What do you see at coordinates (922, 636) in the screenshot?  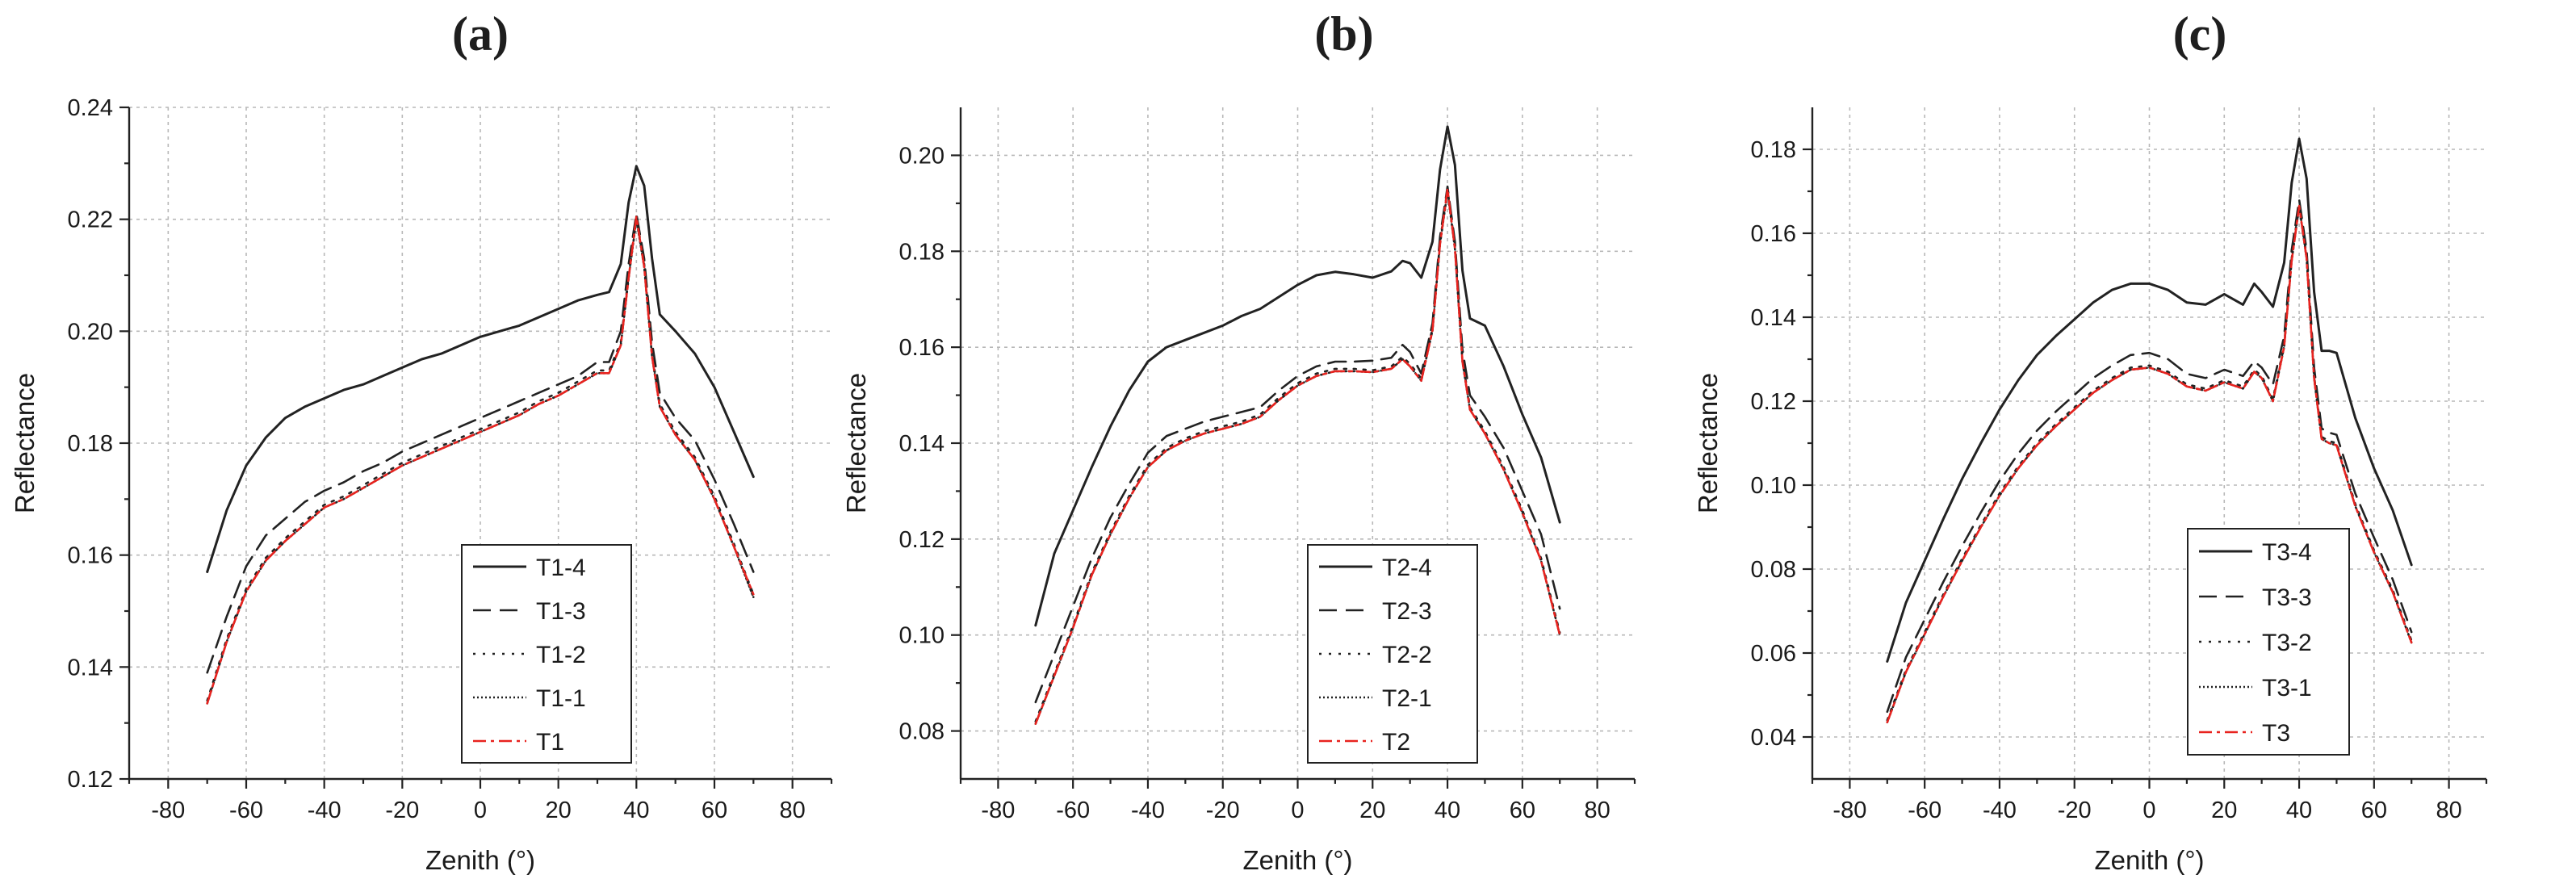 I see `chart1-ytick-label-1: 0.10` at bounding box center [922, 636].